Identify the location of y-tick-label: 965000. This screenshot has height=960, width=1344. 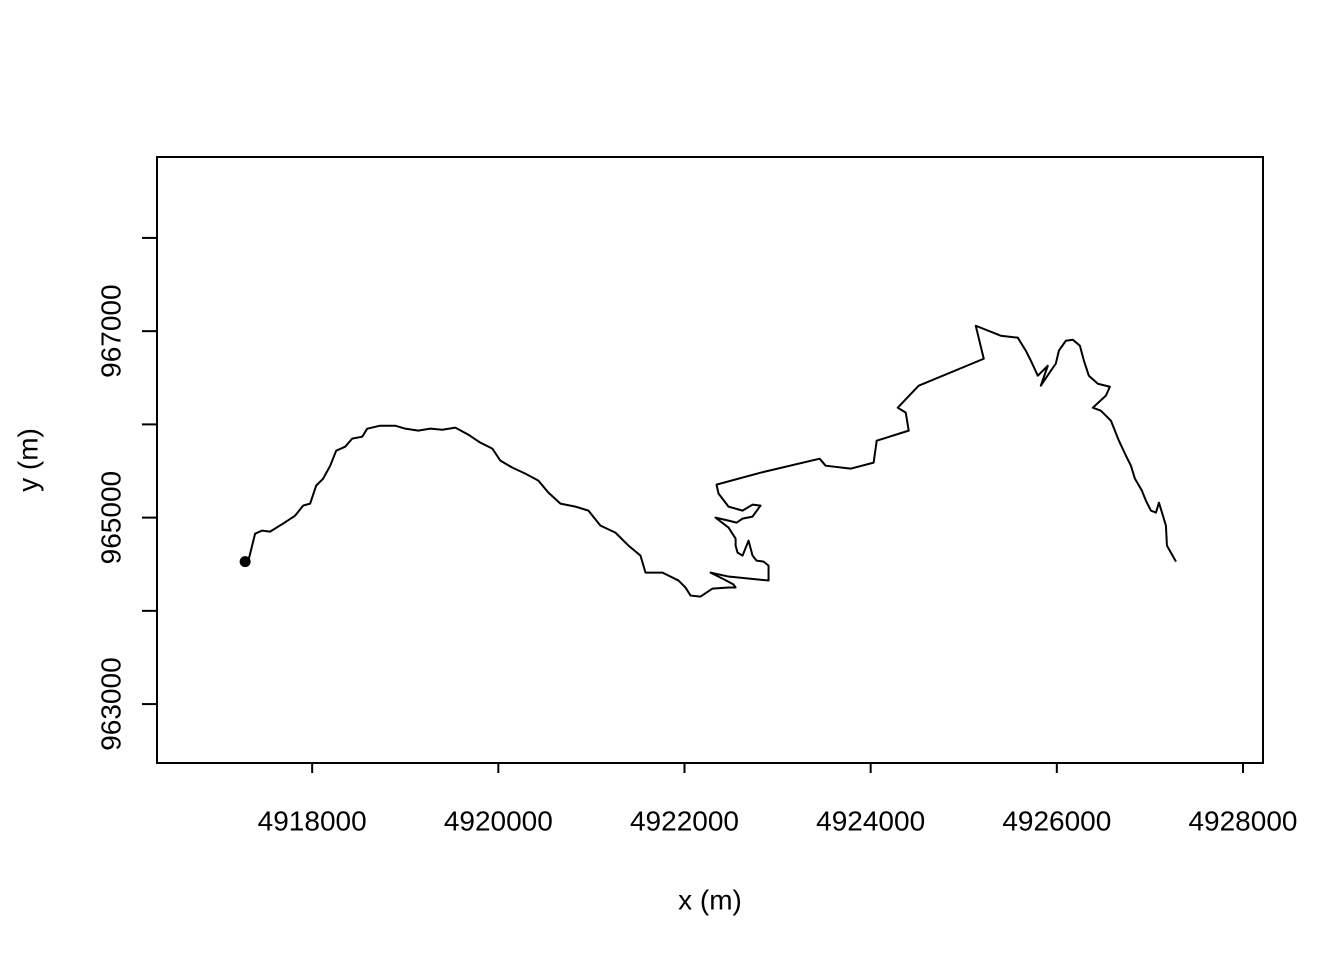
(110, 517).